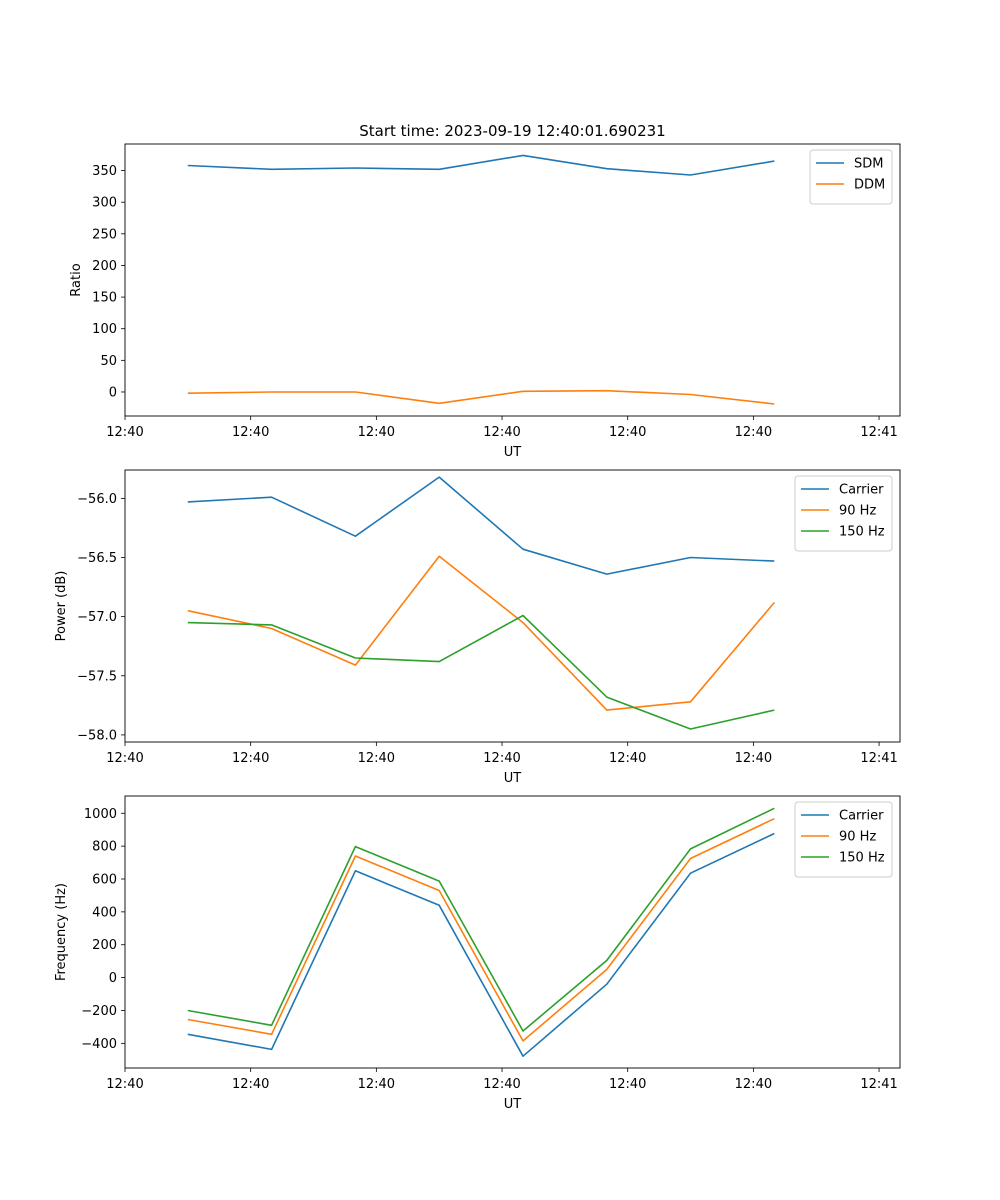 The width and height of the screenshot is (1000, 1200). Describe the element at coordinates (481, 397) in the screenshot. I see `series-line-ddm` at that location.